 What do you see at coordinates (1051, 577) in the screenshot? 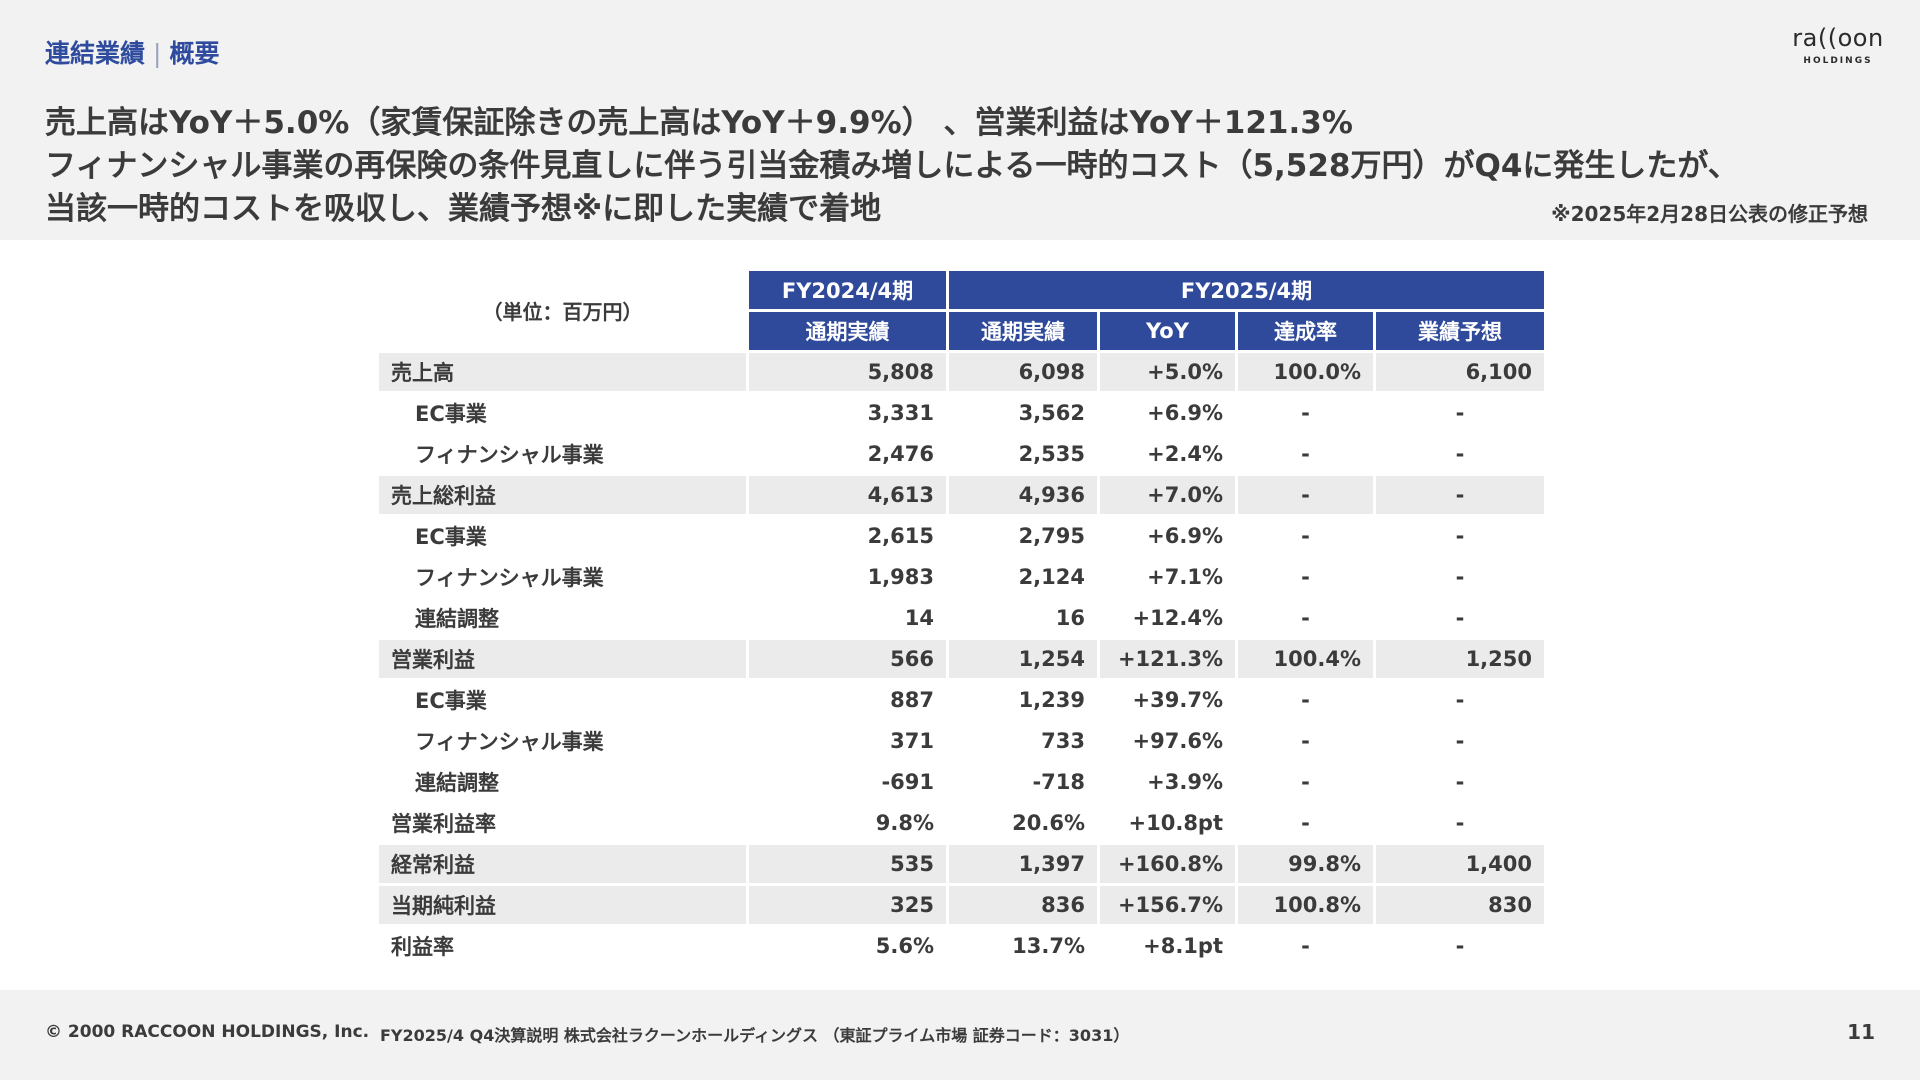
I see `cell-value: 2,124` at bounding box center [1051, 577].